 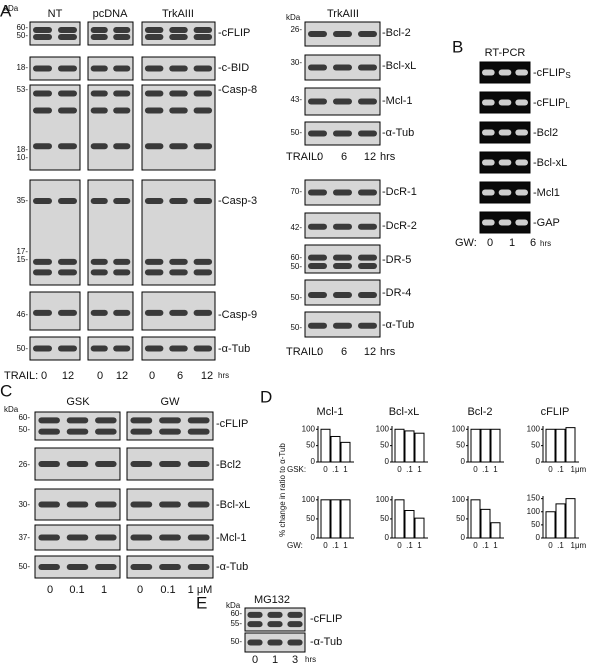 I want to click on panel-letter: C, so click(x=6, y=390).